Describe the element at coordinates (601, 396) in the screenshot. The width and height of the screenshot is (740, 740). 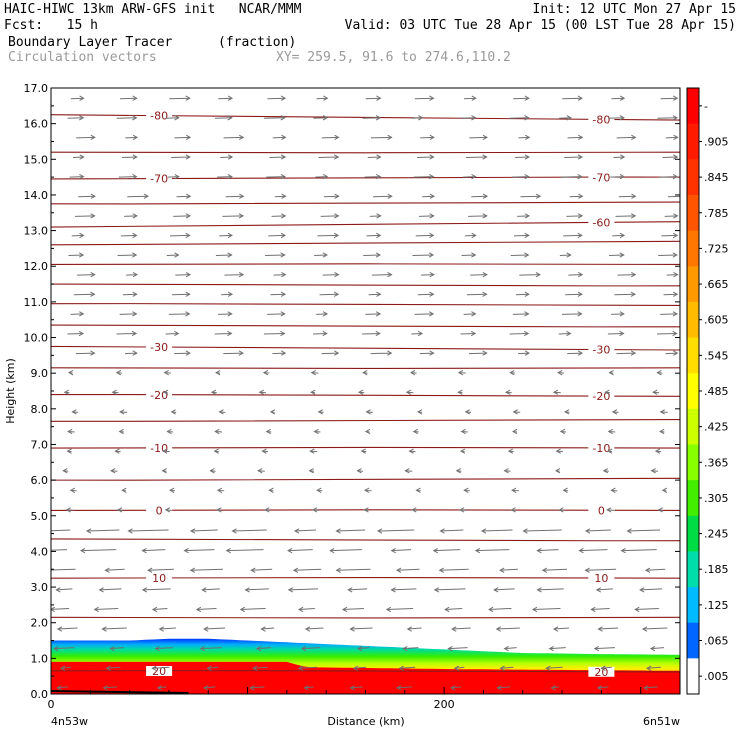
I see `contour-label: -20` at that location.